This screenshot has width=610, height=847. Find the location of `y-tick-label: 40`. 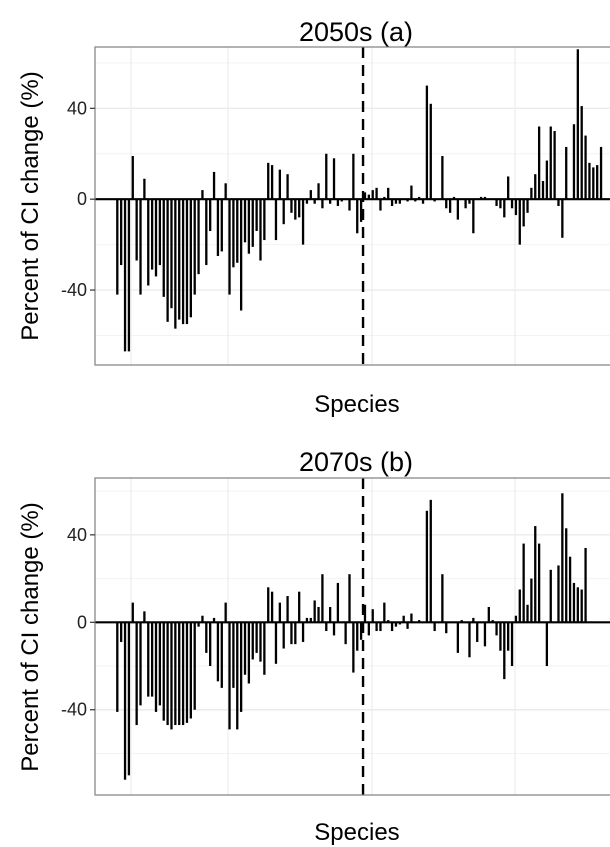

y-tick-label: 40 is located at coordinates (77, 535).